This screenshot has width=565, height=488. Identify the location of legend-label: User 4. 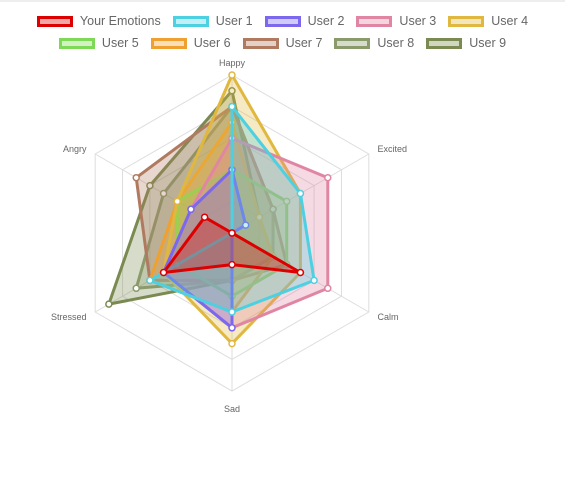
(510, 21).